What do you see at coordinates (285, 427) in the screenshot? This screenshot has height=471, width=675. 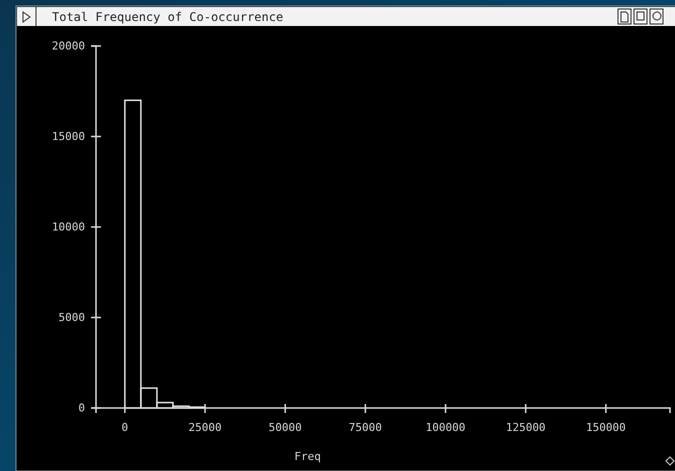 I see `x-tick-label: 50000` at bounding box center [285, 427].